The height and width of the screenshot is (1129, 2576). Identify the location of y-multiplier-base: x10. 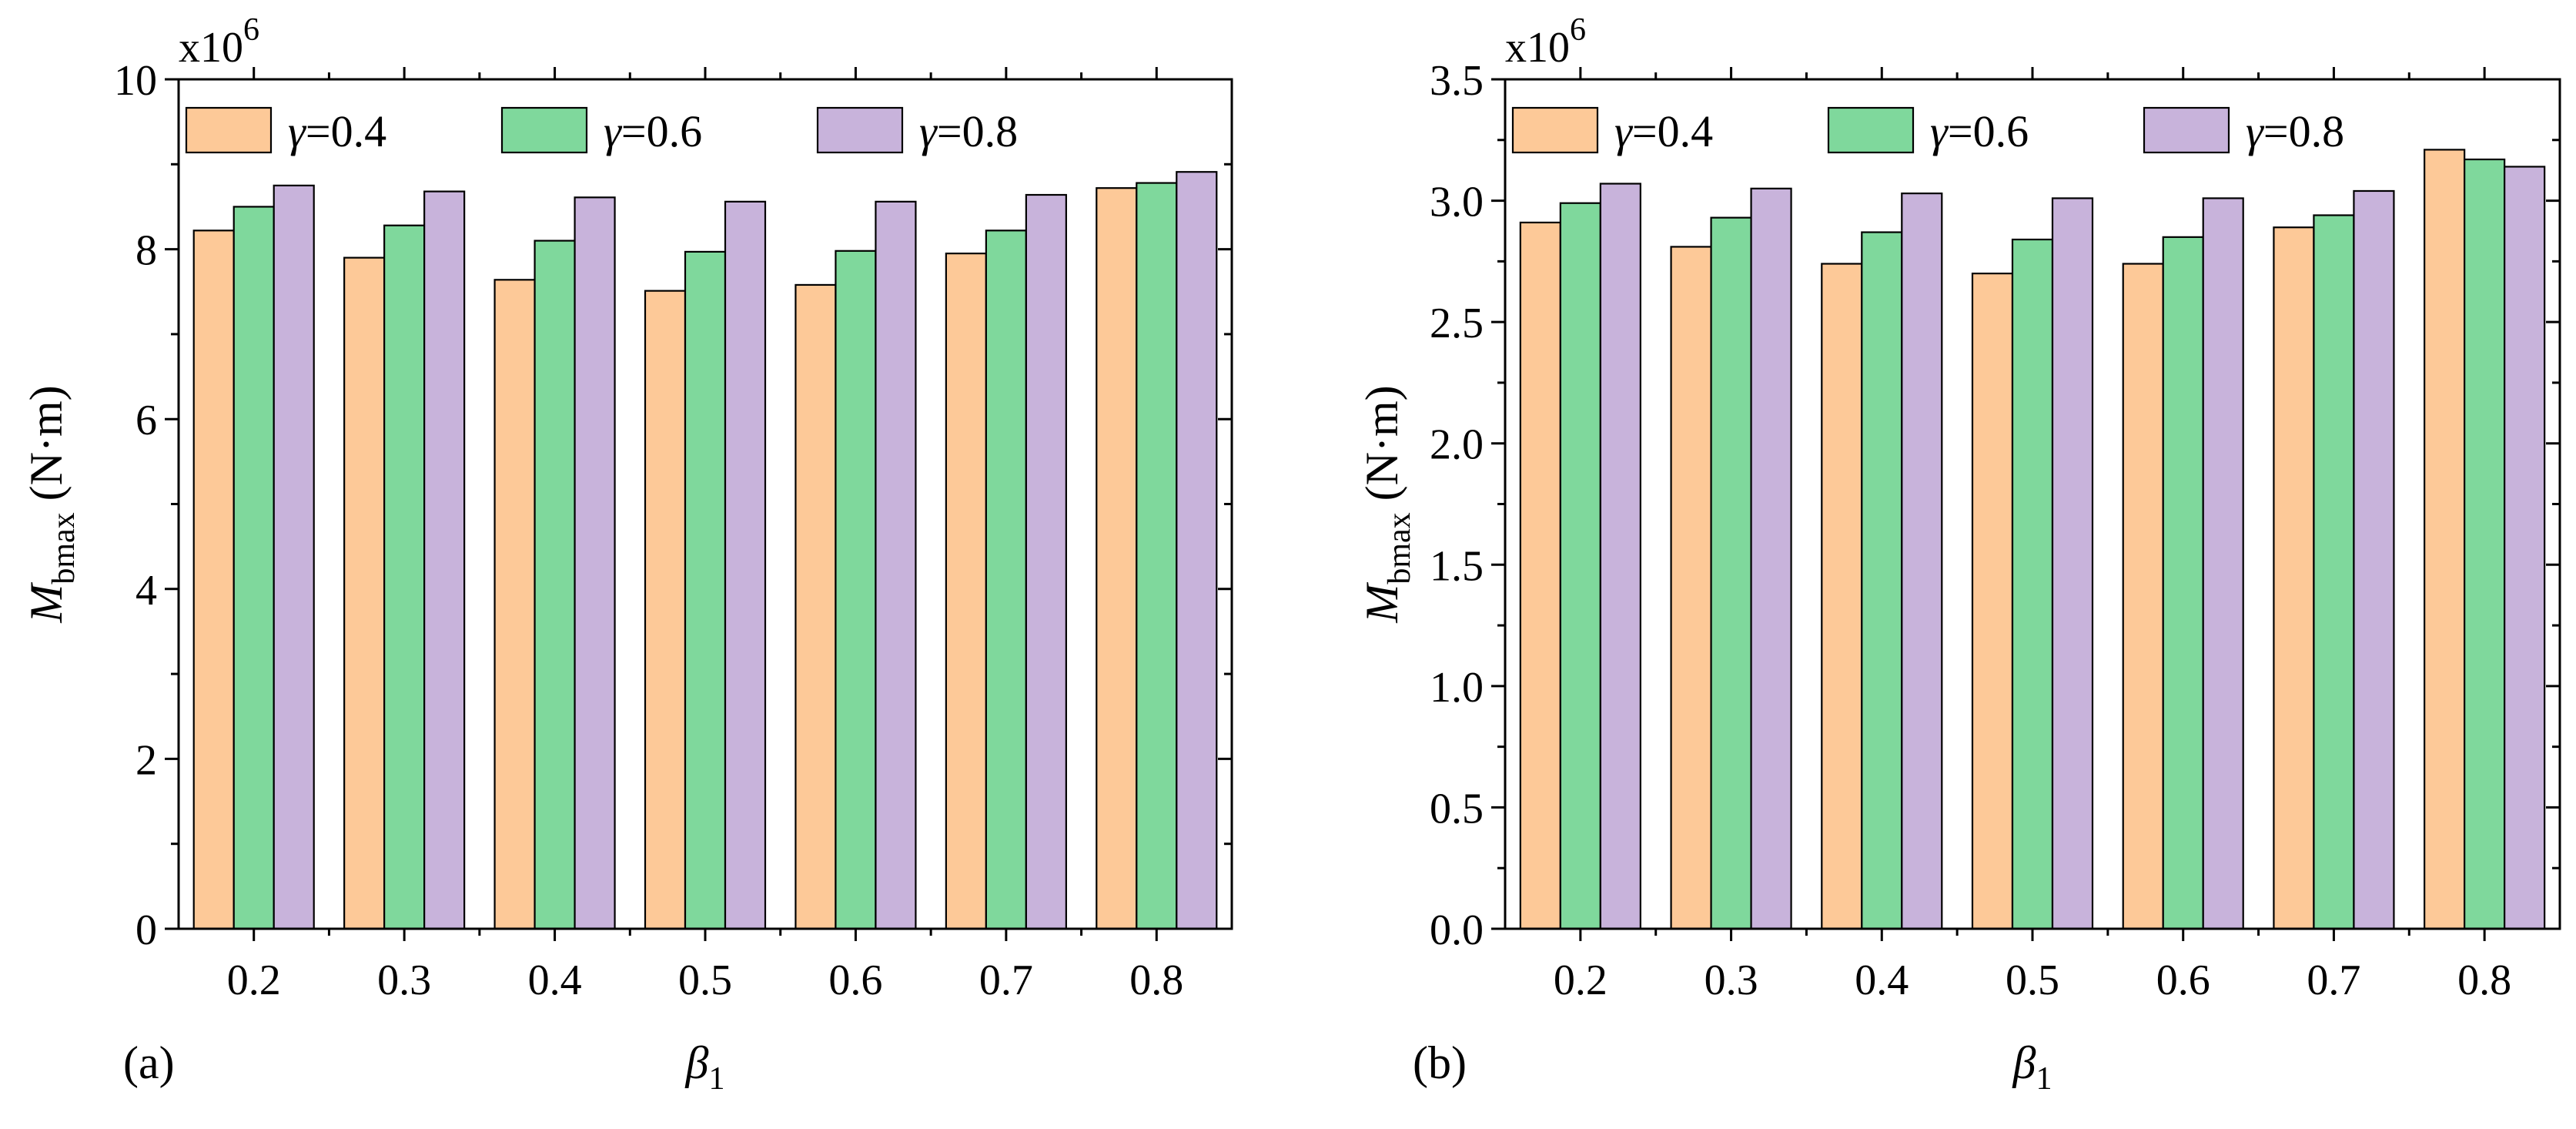
(211, 48).